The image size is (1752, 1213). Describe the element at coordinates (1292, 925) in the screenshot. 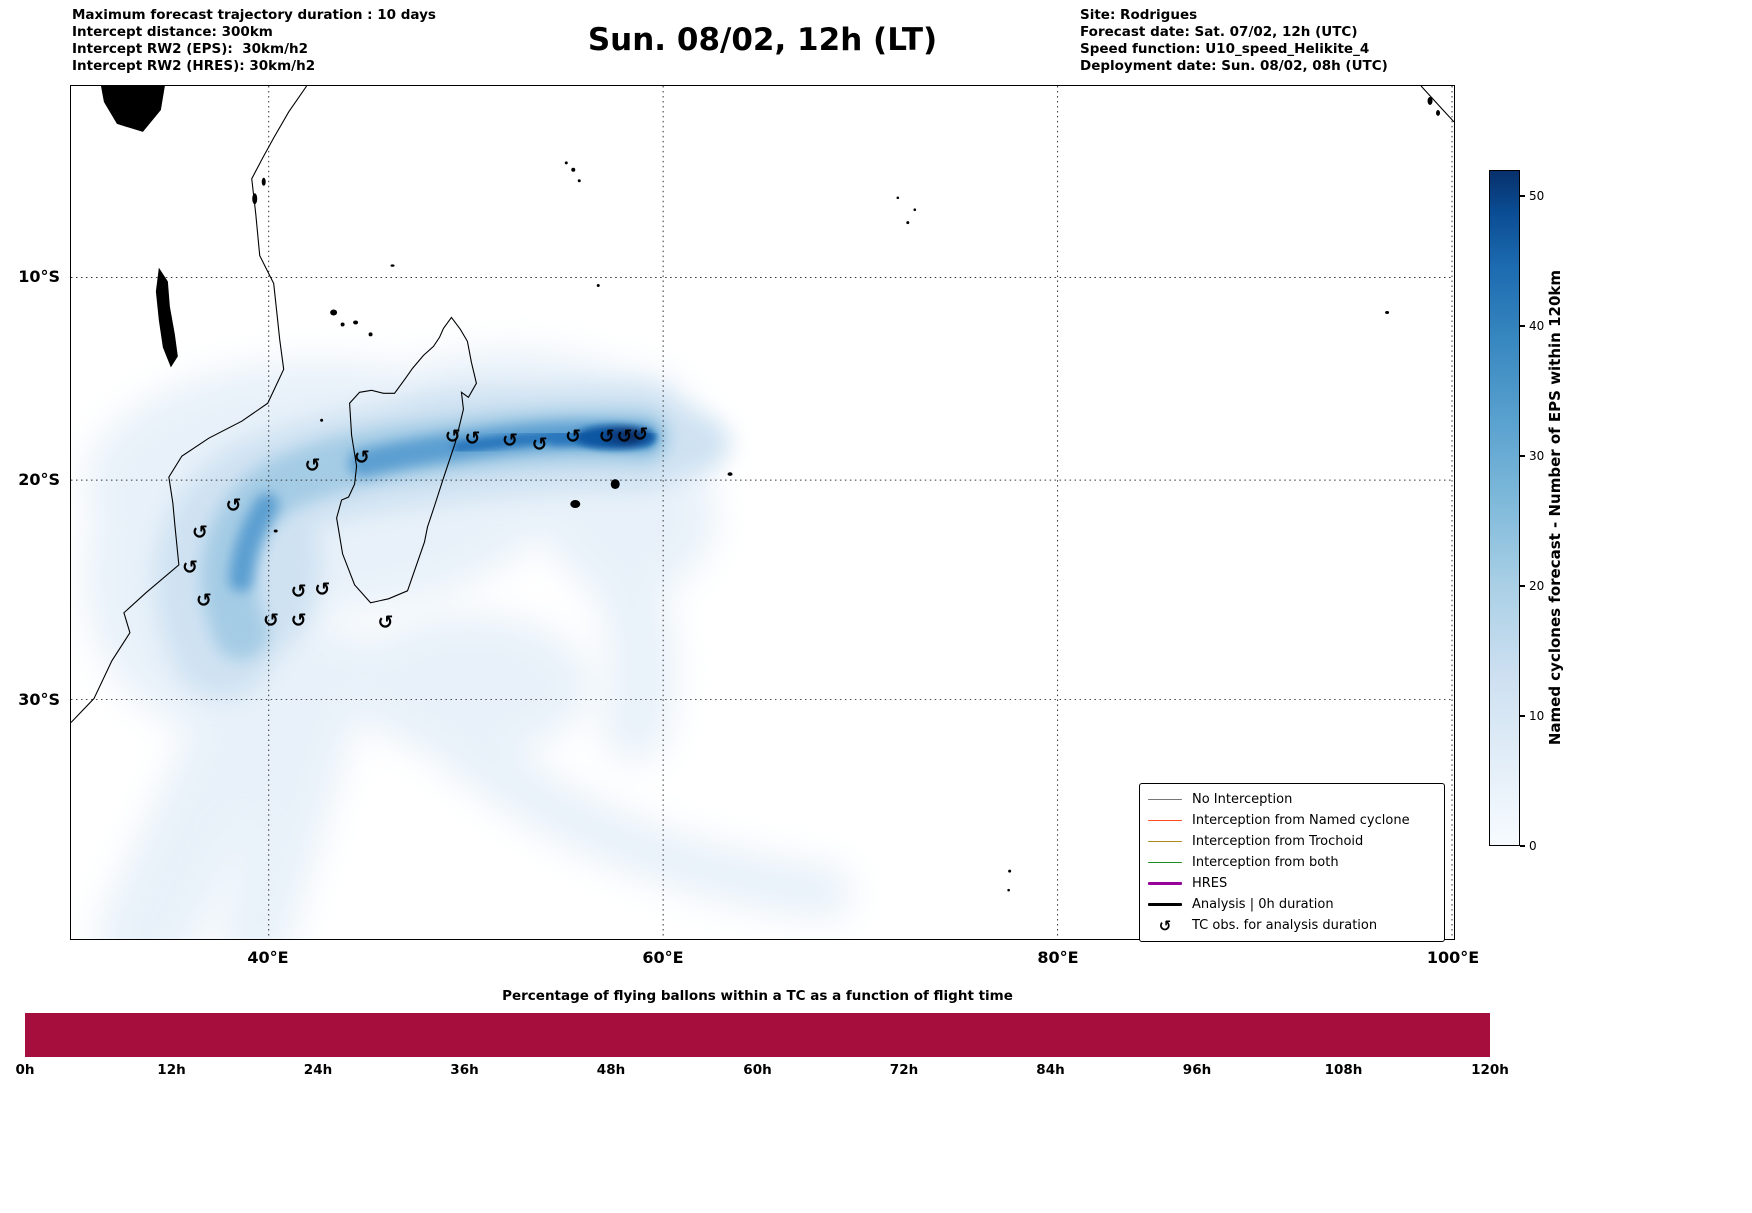

I see `legend-row: ↺ TC obs. for analysis duration` at that location.